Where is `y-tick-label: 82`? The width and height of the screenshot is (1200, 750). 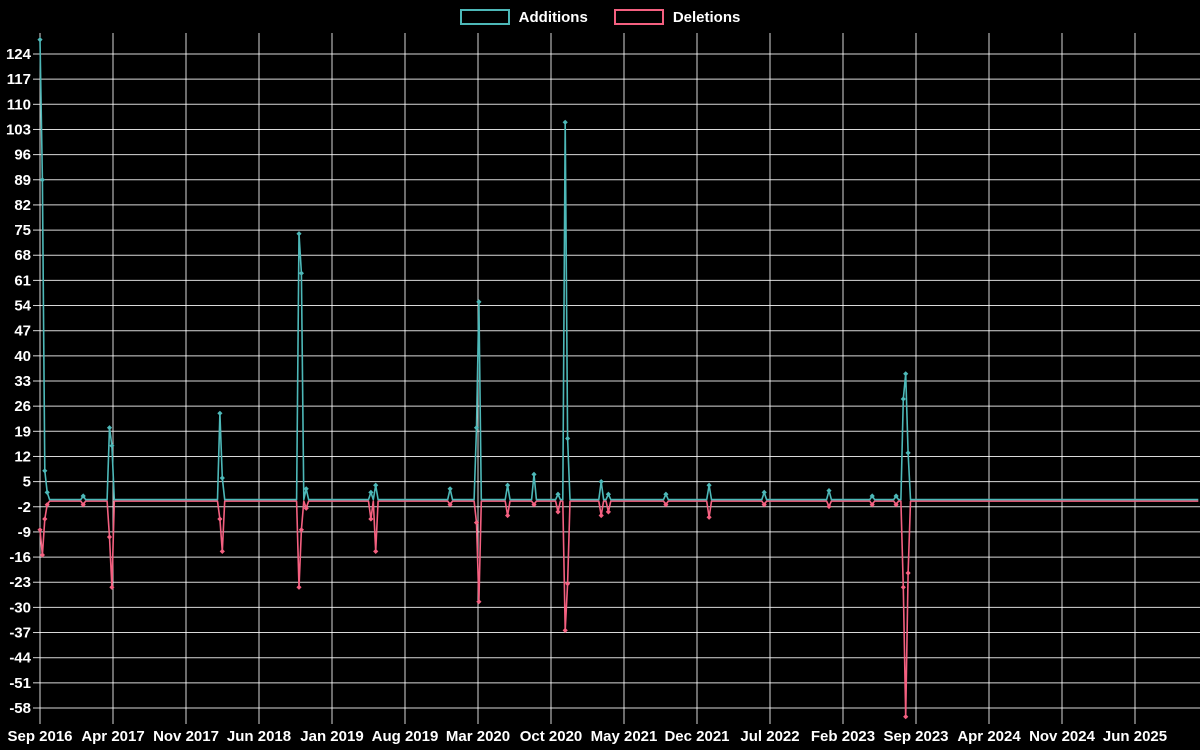
y-tick-label: 82 is located at coordinates (22, 205).